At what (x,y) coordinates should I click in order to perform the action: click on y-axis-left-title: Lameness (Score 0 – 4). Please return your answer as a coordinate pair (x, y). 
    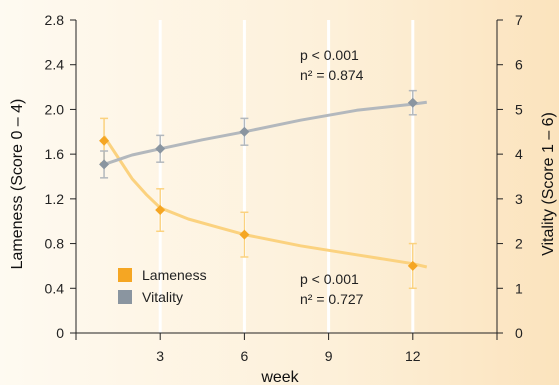
    Looking at the image, I should click on (17, 184).